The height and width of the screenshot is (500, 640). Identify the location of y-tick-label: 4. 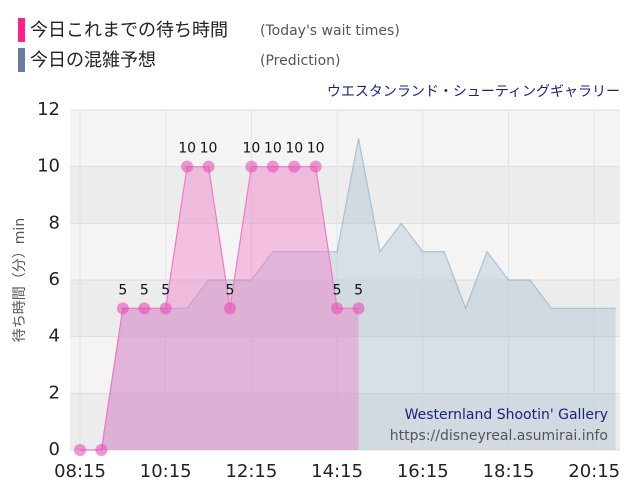
(54, 336).